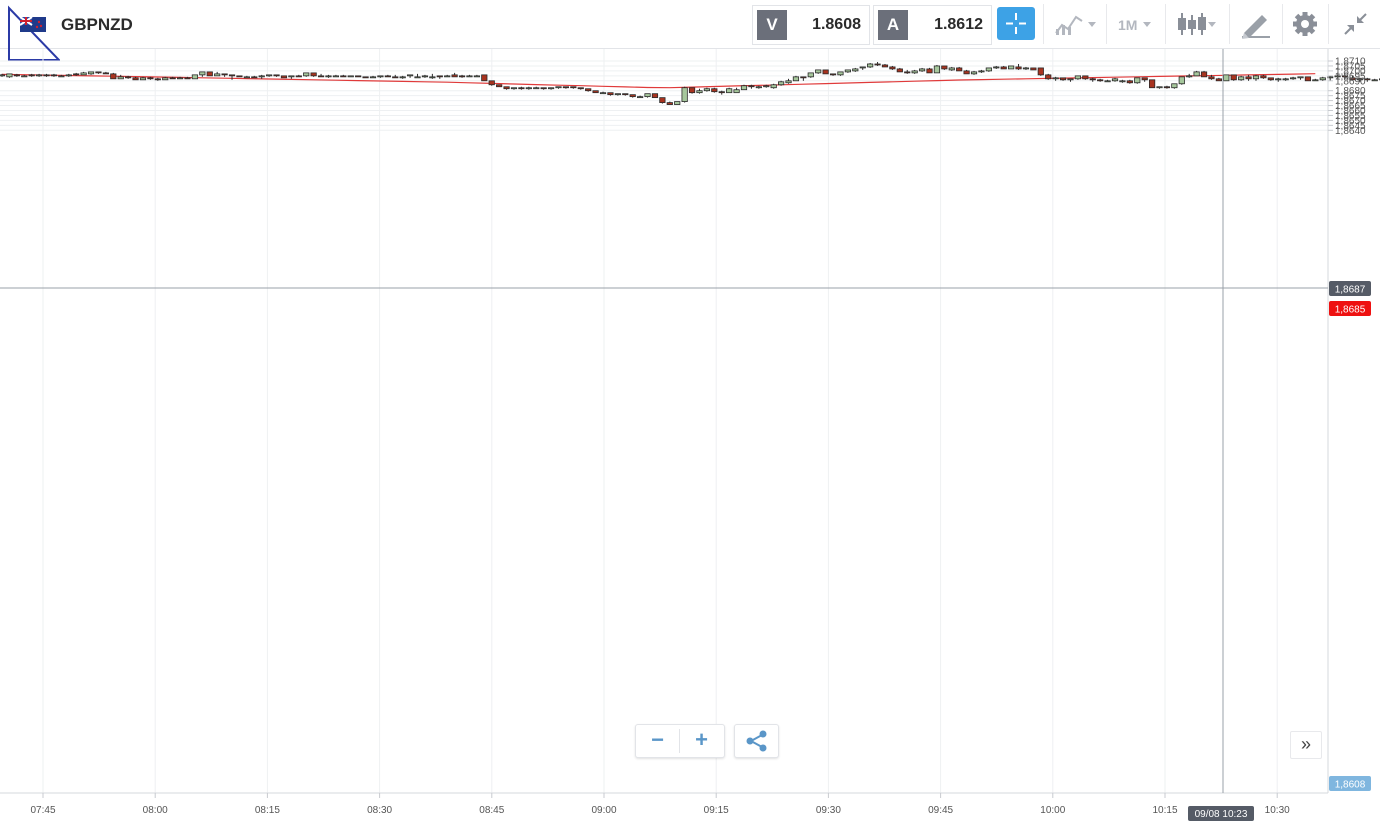  Describe the element at coordinates (940, 810) in the screenshot. I see `time-tick-label: 09:45` at that location.